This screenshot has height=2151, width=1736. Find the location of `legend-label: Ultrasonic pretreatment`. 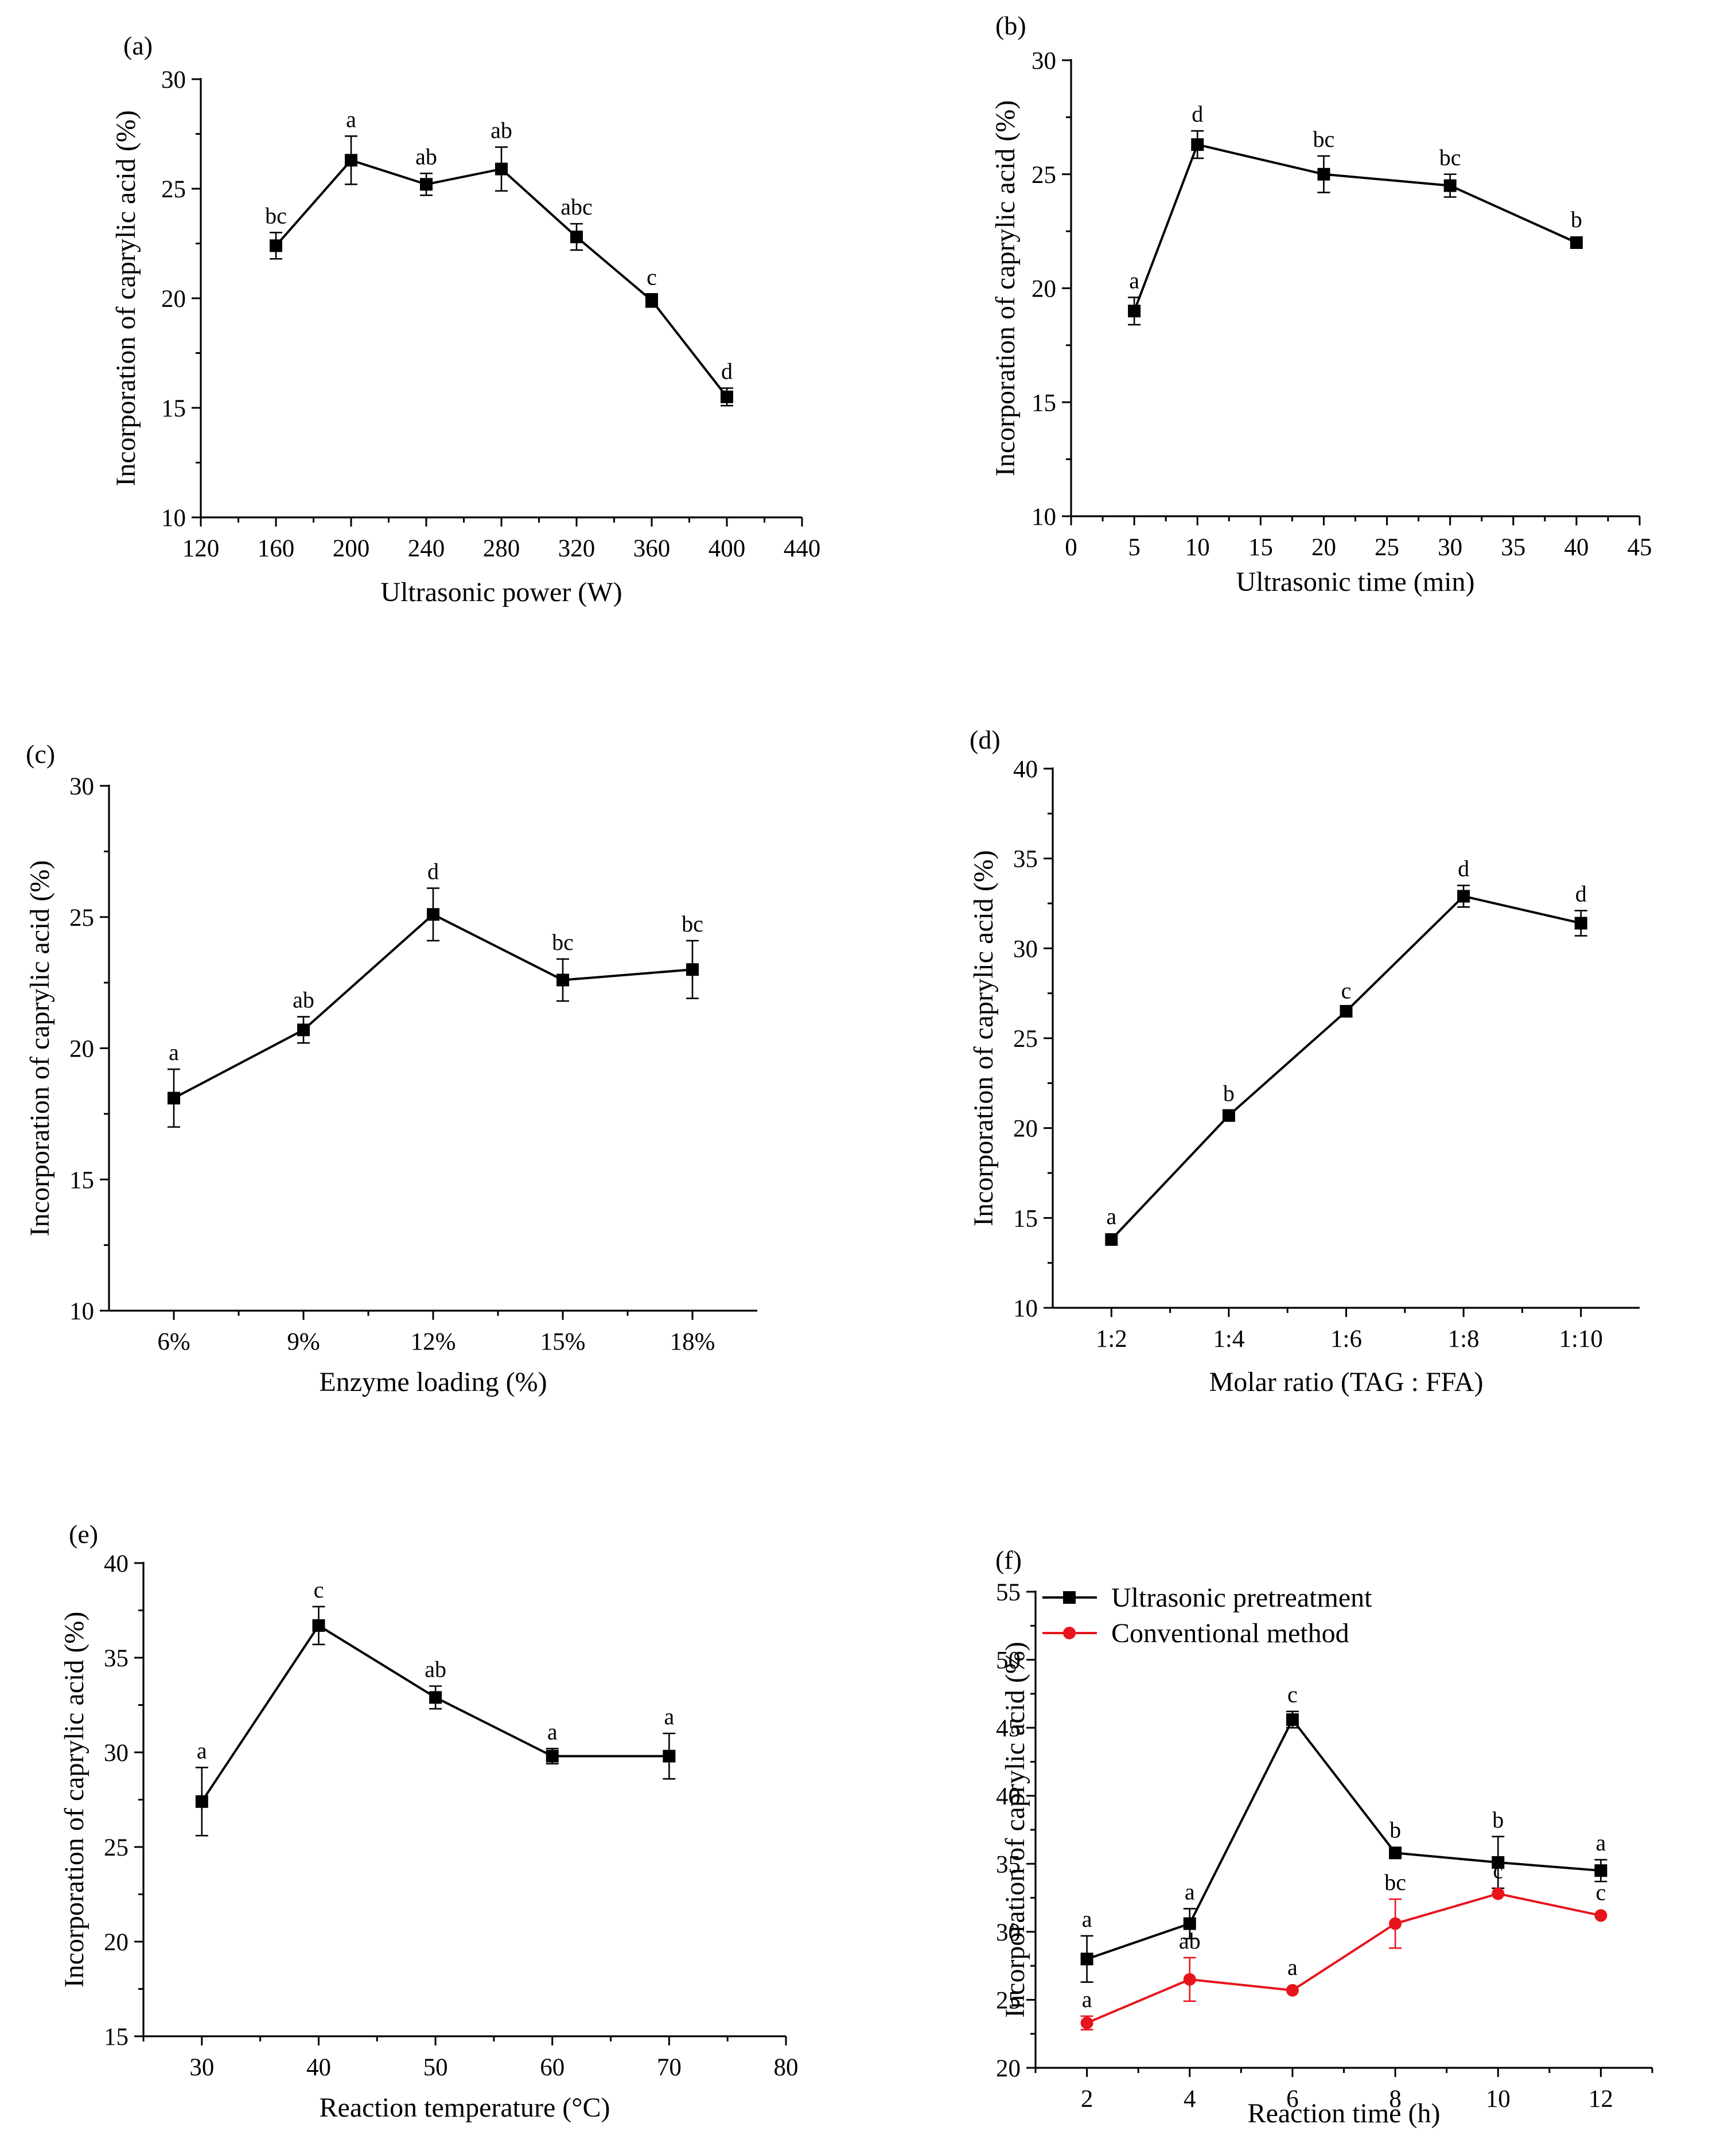

legend-label: Ultrasonic pretreatment is located at coordinates (1241, 1598).